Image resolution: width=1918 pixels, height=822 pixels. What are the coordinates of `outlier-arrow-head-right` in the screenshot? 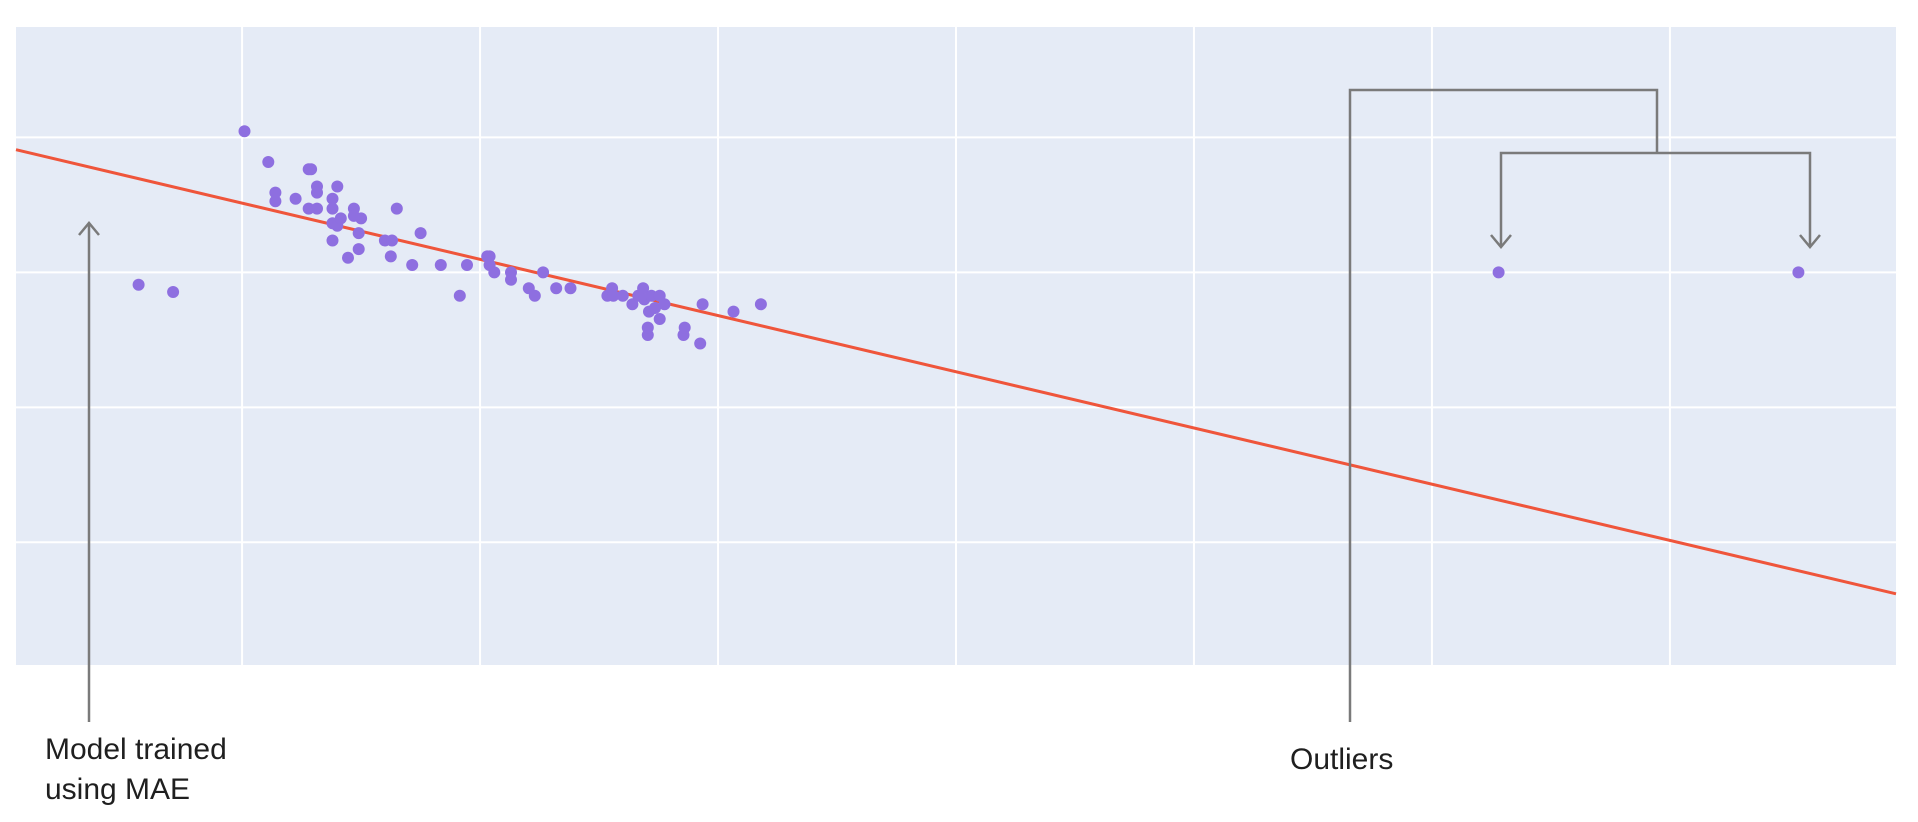 It's located at (1810, 241).